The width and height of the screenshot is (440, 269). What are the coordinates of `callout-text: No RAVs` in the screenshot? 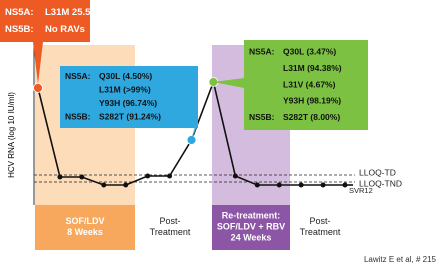 It's located at (65, 29).